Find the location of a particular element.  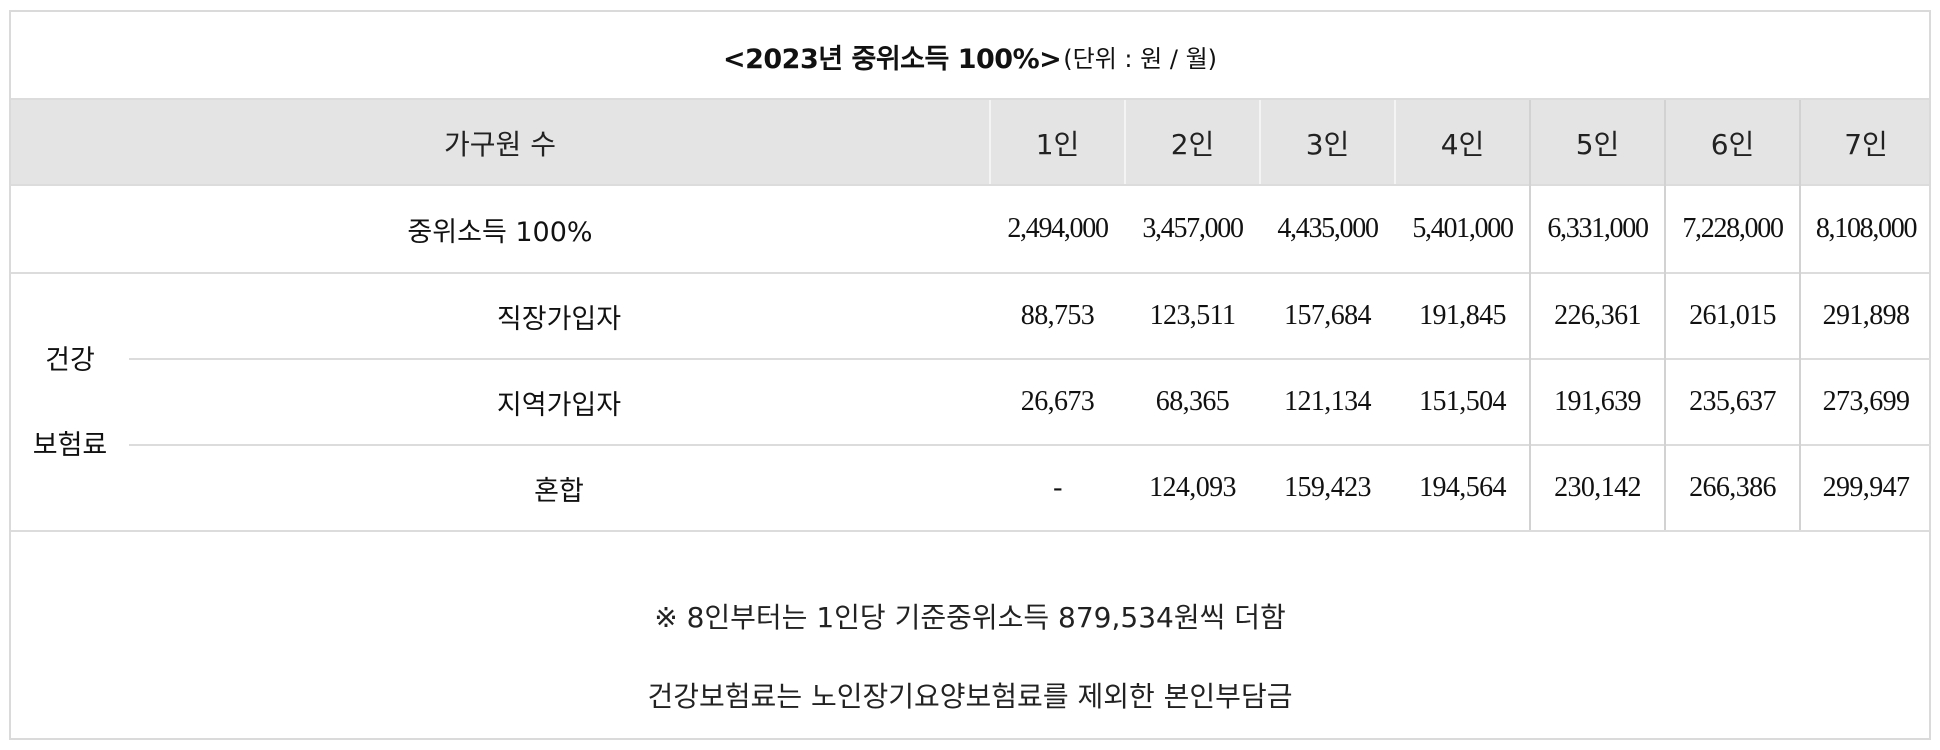

header-col-3: 3인 is located at coordinates (1327, 144).